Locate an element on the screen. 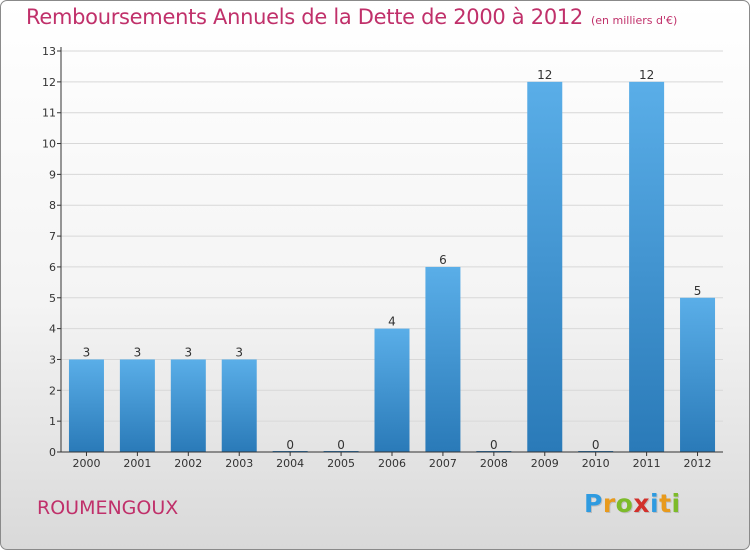 The image size is (750, 550). x-tick-label: 2004 is located at coordinates (290, 463).